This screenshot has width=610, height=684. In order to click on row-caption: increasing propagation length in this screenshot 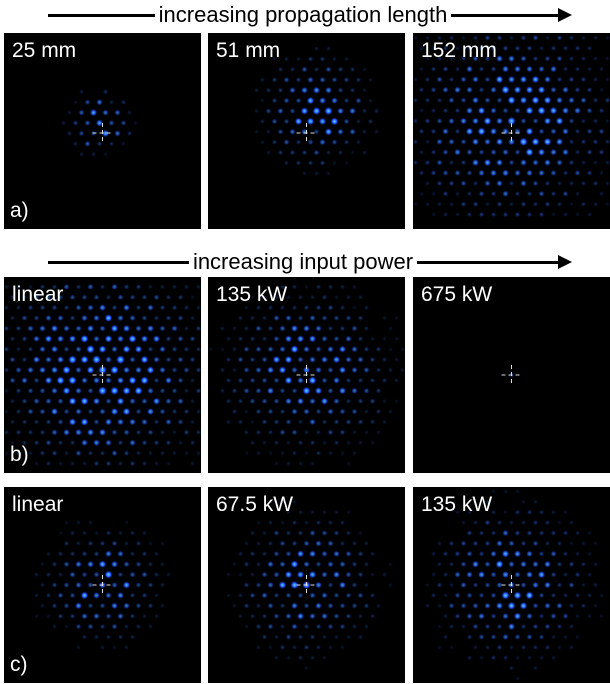, I will do `click(310, 15)`.